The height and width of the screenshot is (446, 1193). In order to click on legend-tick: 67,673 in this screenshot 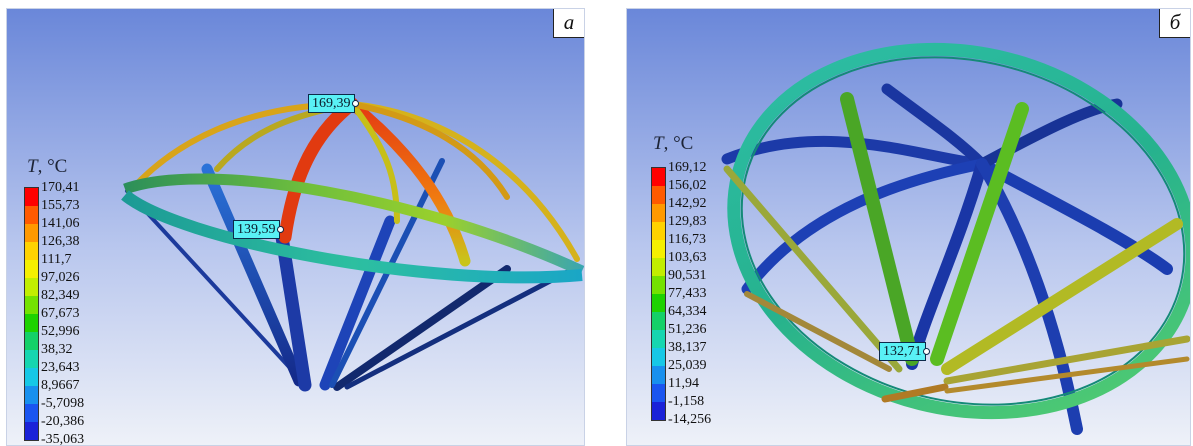, I will do `click(60, 313)`.